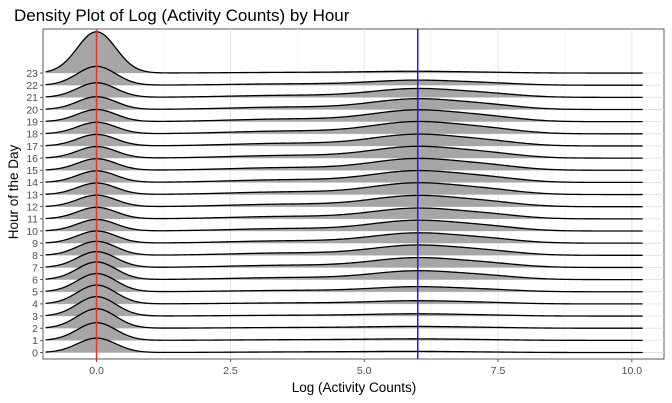  What do you see at coordinates (32, 86) in the screenshot?
I see `y-tick-label: 22` at bounding box center [32, 86].